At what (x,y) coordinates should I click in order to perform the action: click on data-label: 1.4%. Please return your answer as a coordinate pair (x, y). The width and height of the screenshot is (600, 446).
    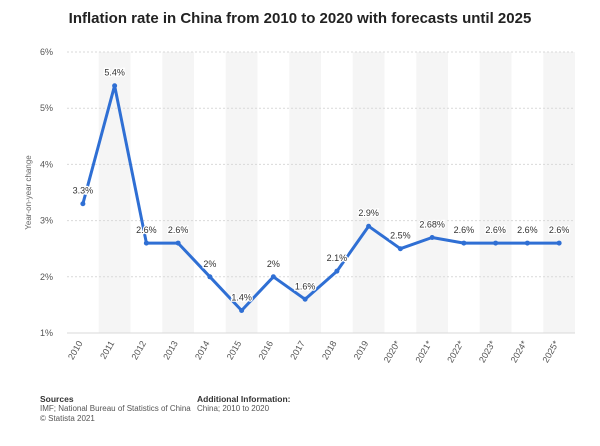
    Looking at the image, I should click on (241, 298).